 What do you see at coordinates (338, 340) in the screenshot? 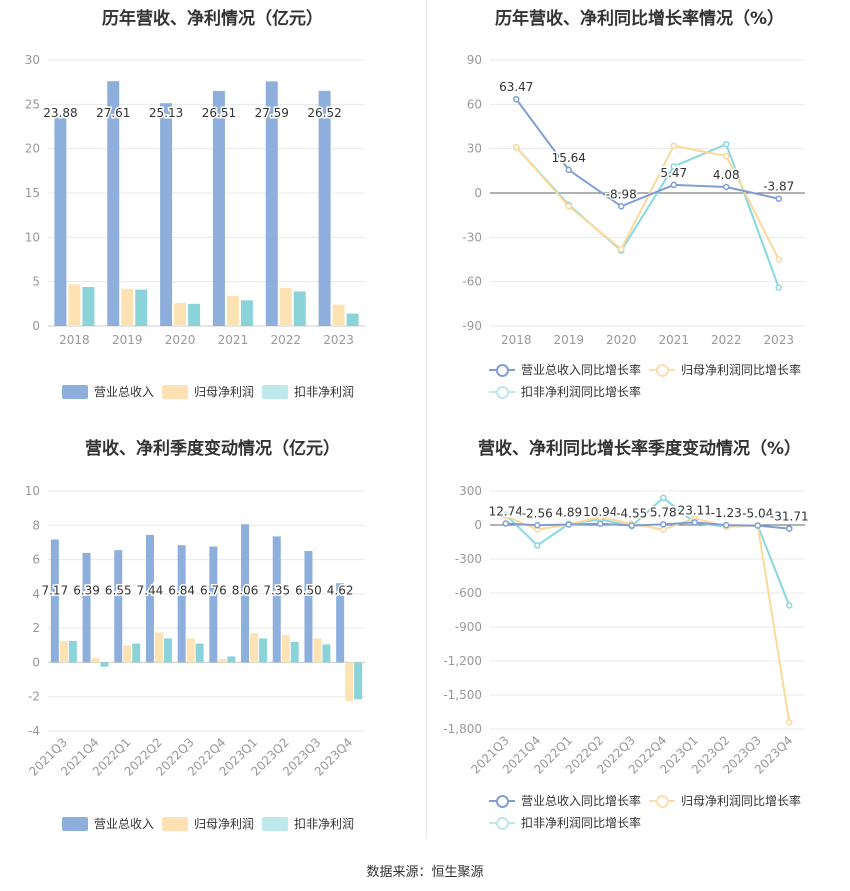
I see `x-tick-label: 2023` at bounding box center [338, 340].